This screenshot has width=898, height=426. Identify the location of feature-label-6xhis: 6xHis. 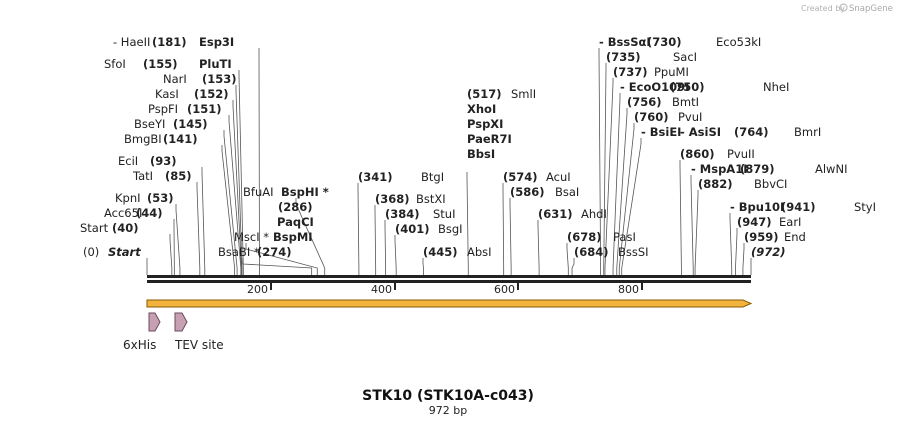
(139, 345).